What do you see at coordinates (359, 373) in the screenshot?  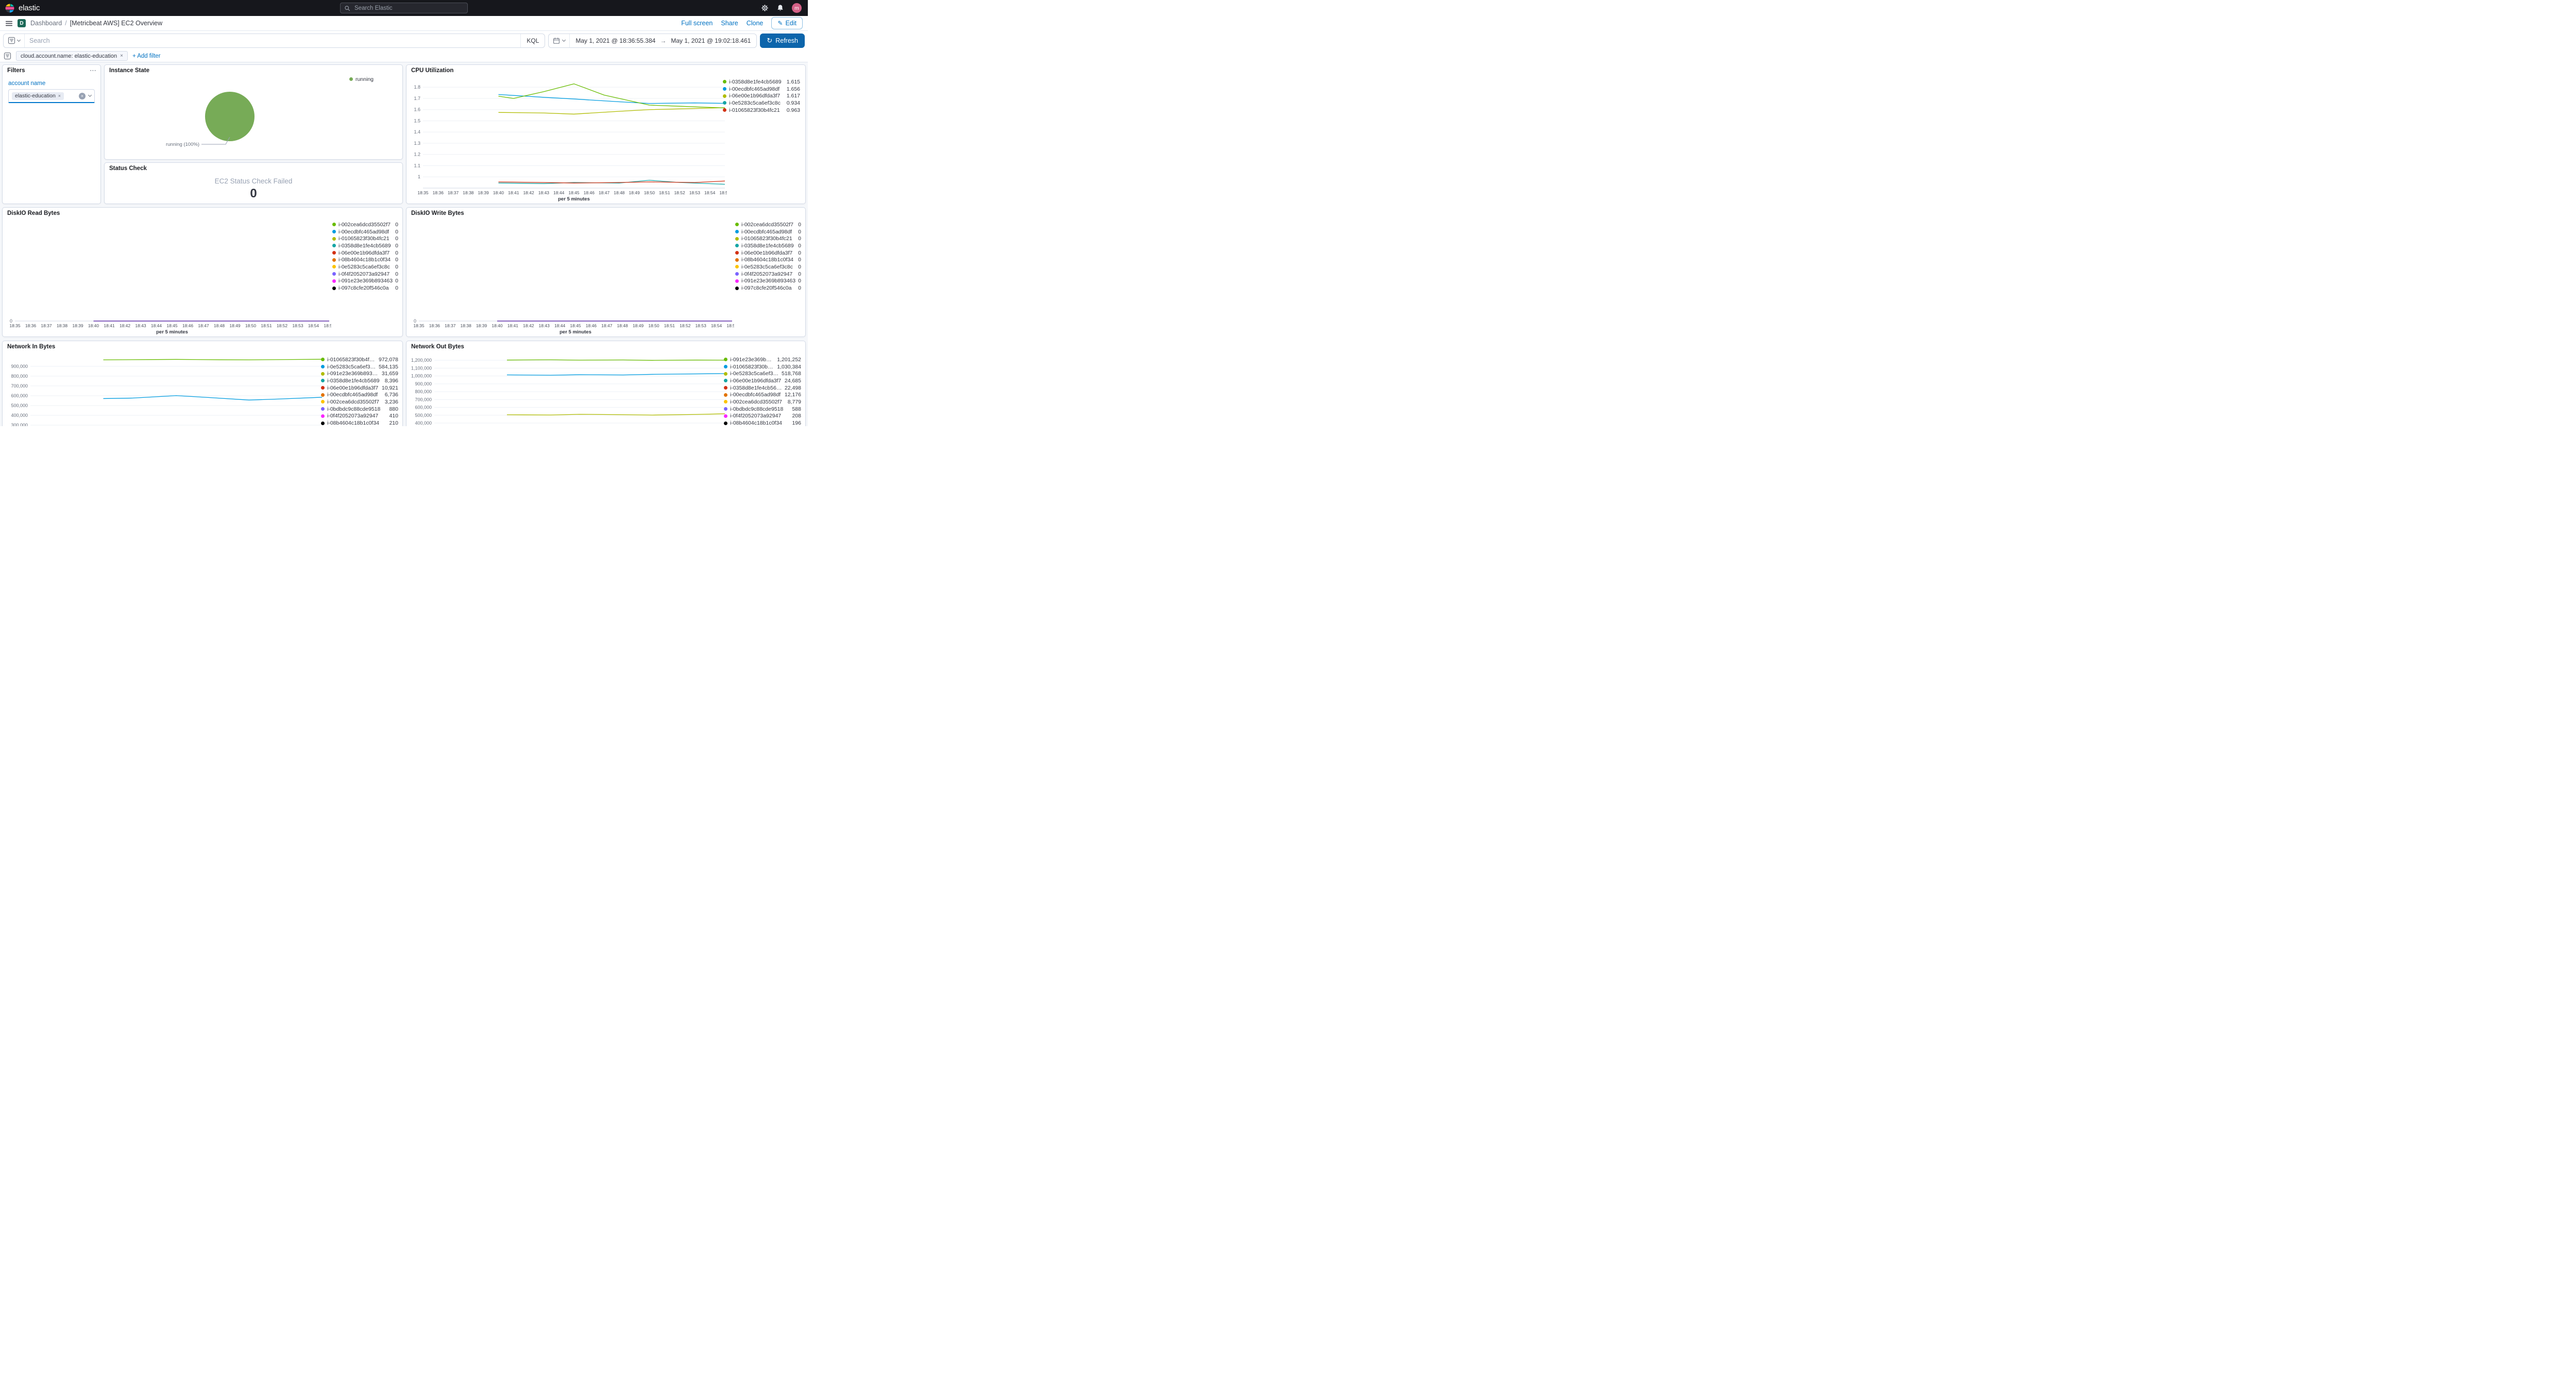 I see `legend-item: i-091e23e369b893463 31,659` at bounding box center [359, 373].